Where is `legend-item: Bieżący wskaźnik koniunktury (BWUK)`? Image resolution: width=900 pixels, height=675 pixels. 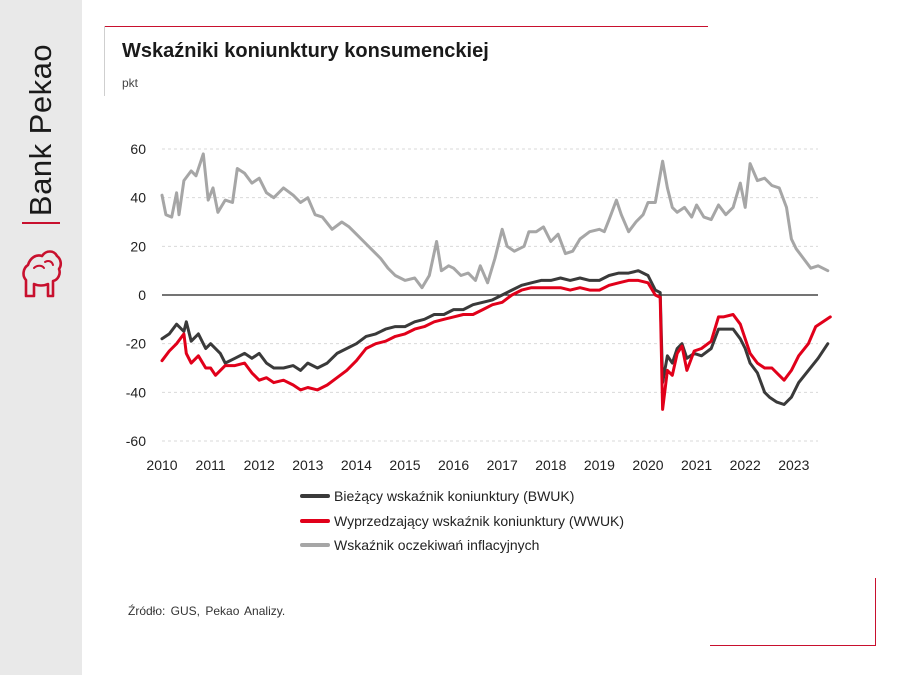 legend-item: Bieżący wskaźnik koniunktury (BWUK) is located at coordinates (462, 496).